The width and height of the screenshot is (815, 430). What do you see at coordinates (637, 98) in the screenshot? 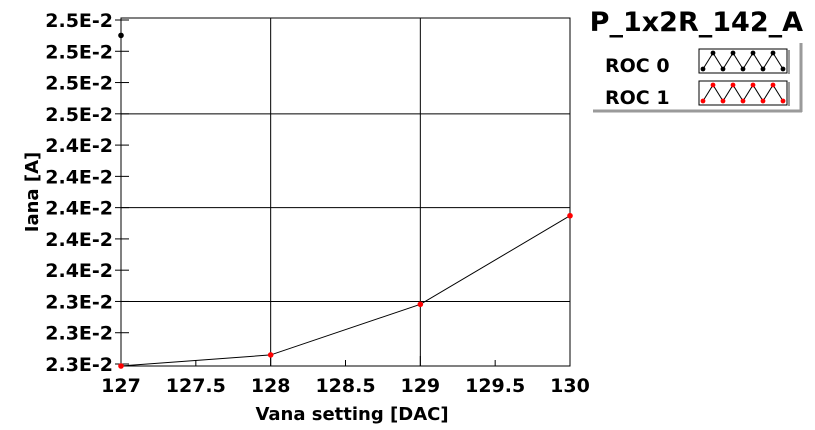
I see `legend-label-roc1: ROC 1` at bounding box center [637, 98].